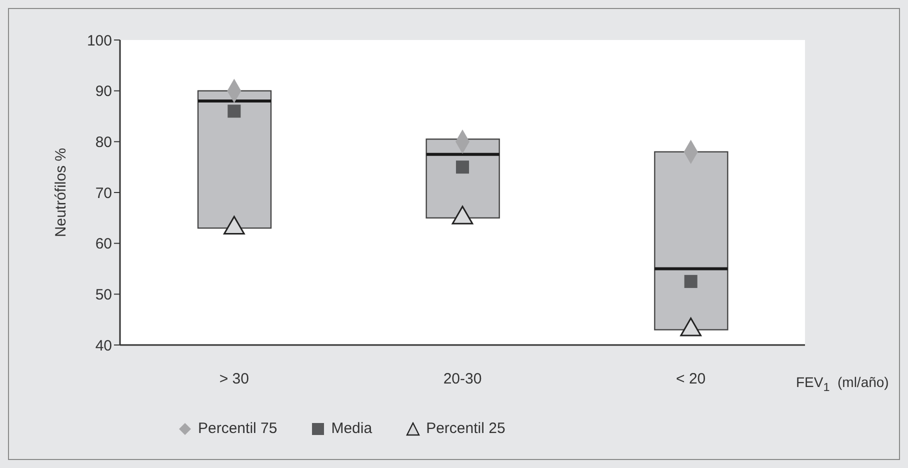 The height and width of the screenshot is (468, 908). I want to click on legend-label: Percentil 75, so click(238, 428).